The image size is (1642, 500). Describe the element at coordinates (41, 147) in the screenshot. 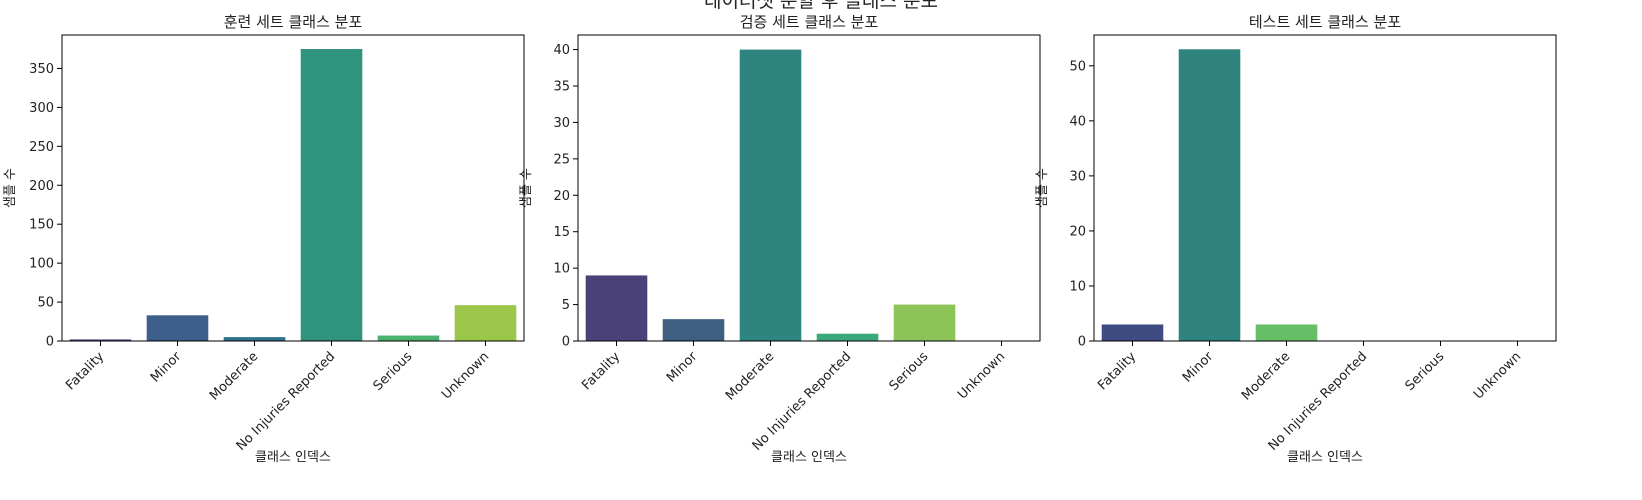

I see `y-tick-label: 250` at that location.